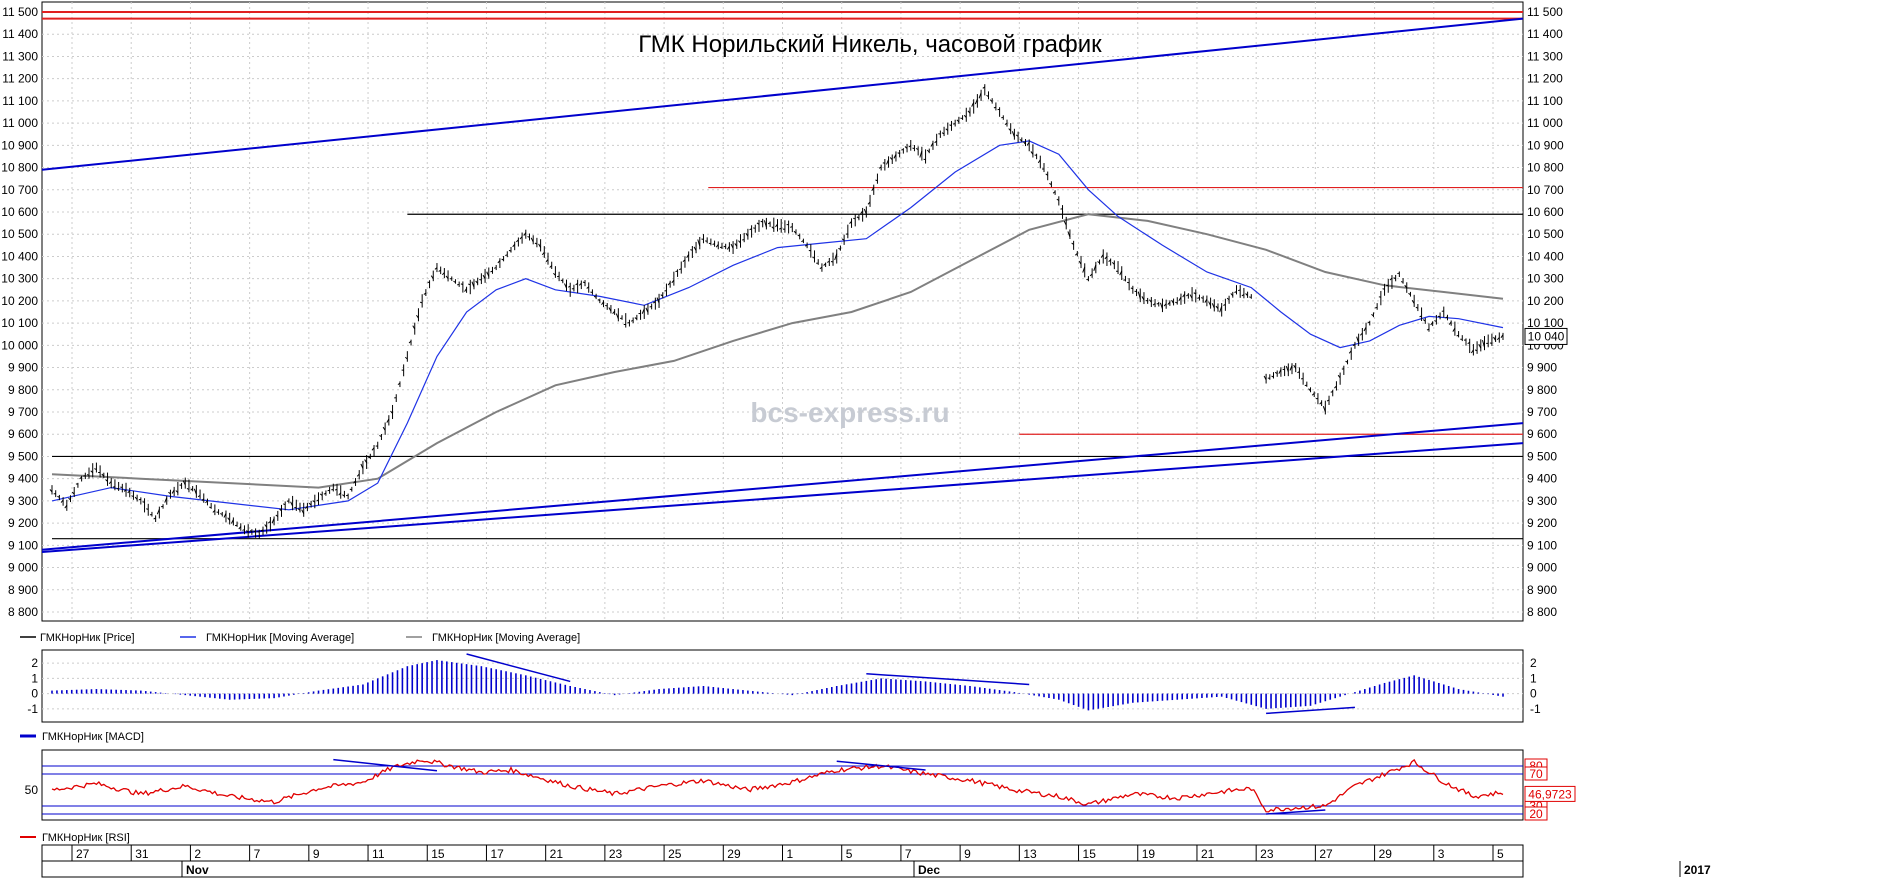 This screenshot has height=878, width=1898. I want to click on price-ytick-left: 9 000, so click(23, 568).